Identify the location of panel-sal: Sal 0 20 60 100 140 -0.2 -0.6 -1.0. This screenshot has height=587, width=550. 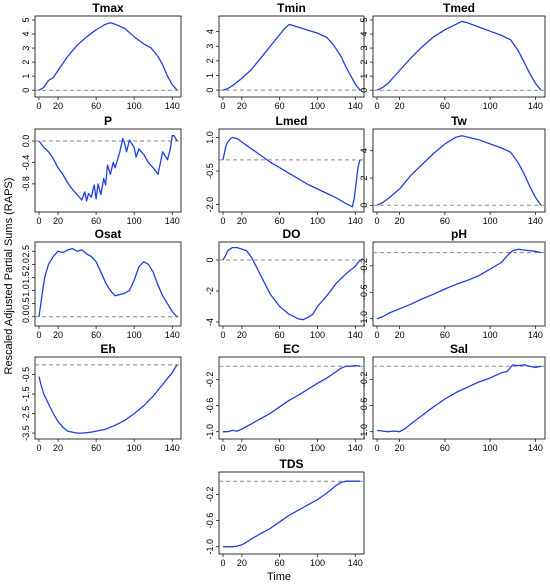
(452, 397).